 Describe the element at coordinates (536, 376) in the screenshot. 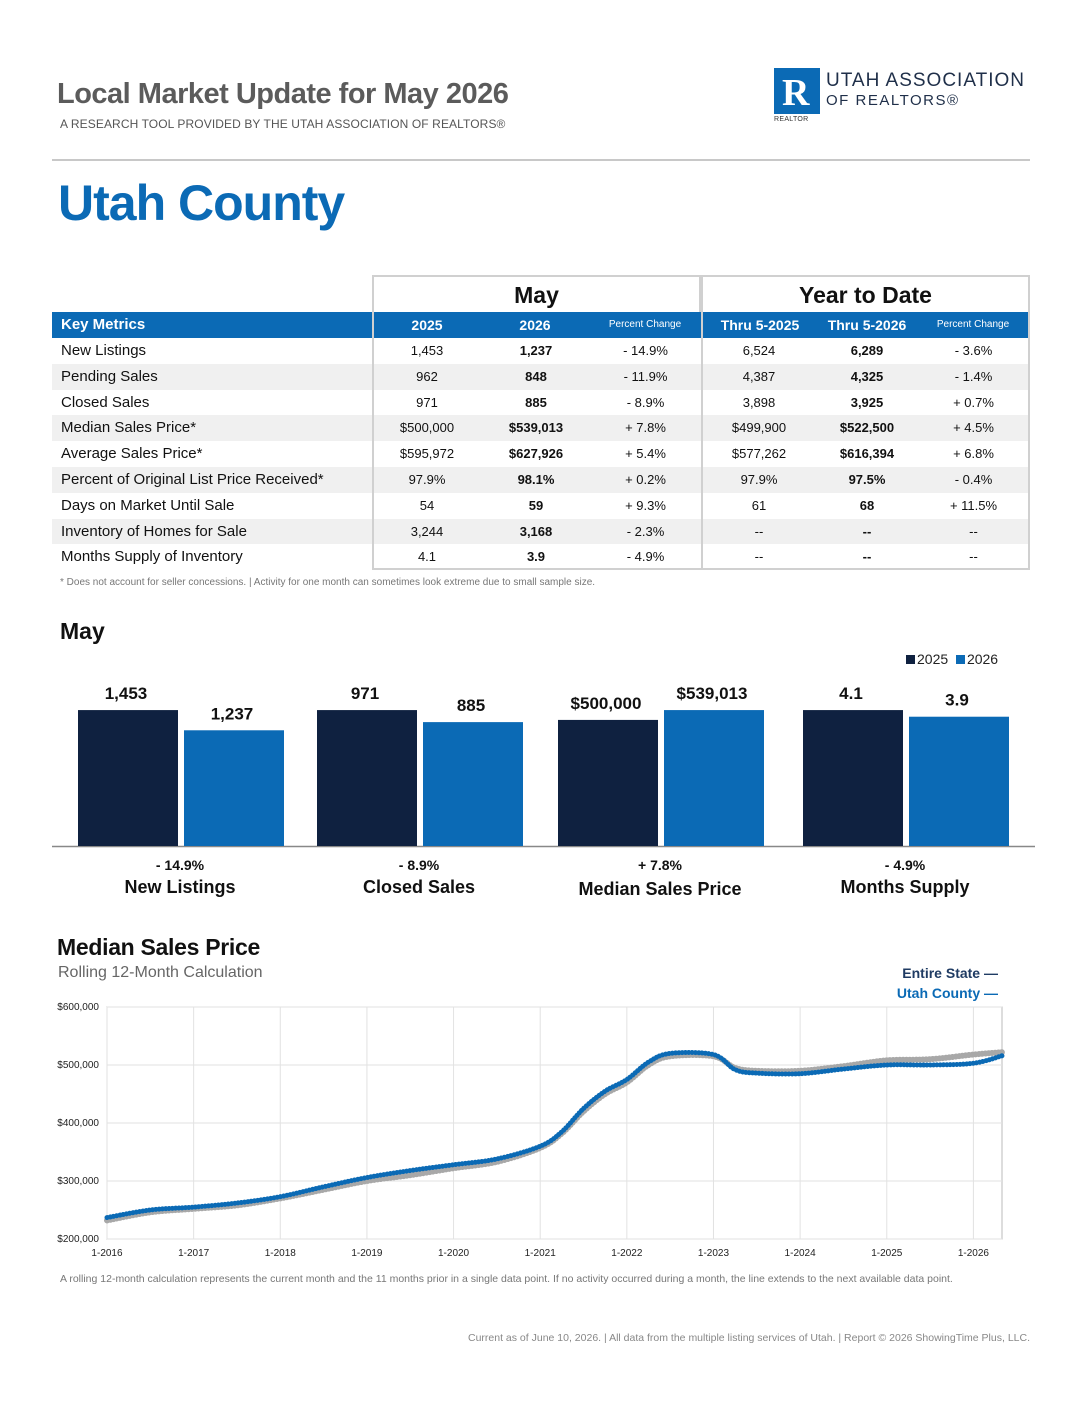

I see `cell-v2: 848` at that location.